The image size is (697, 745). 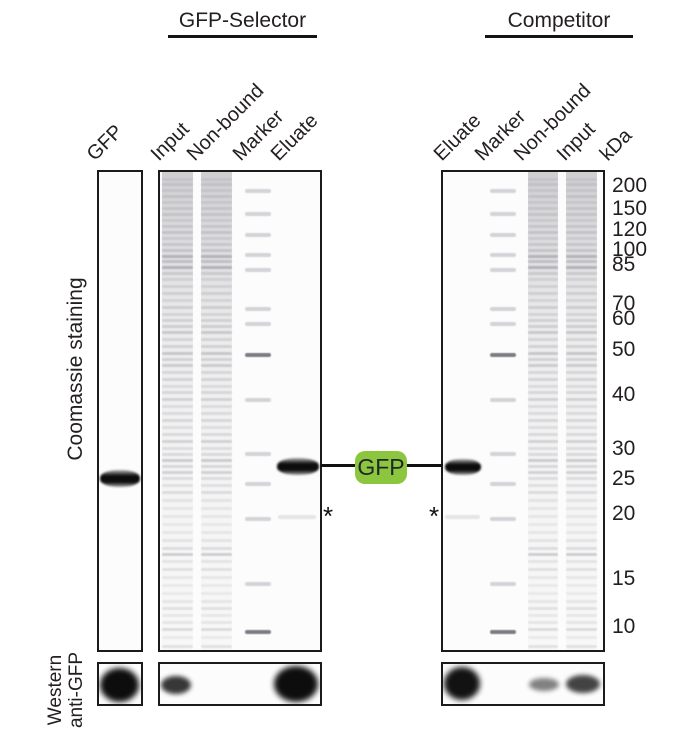 What do you see at coordinates (434, 516) in the screenshot?
I see `asterisk-right: *` at bounding box center [434, 516].